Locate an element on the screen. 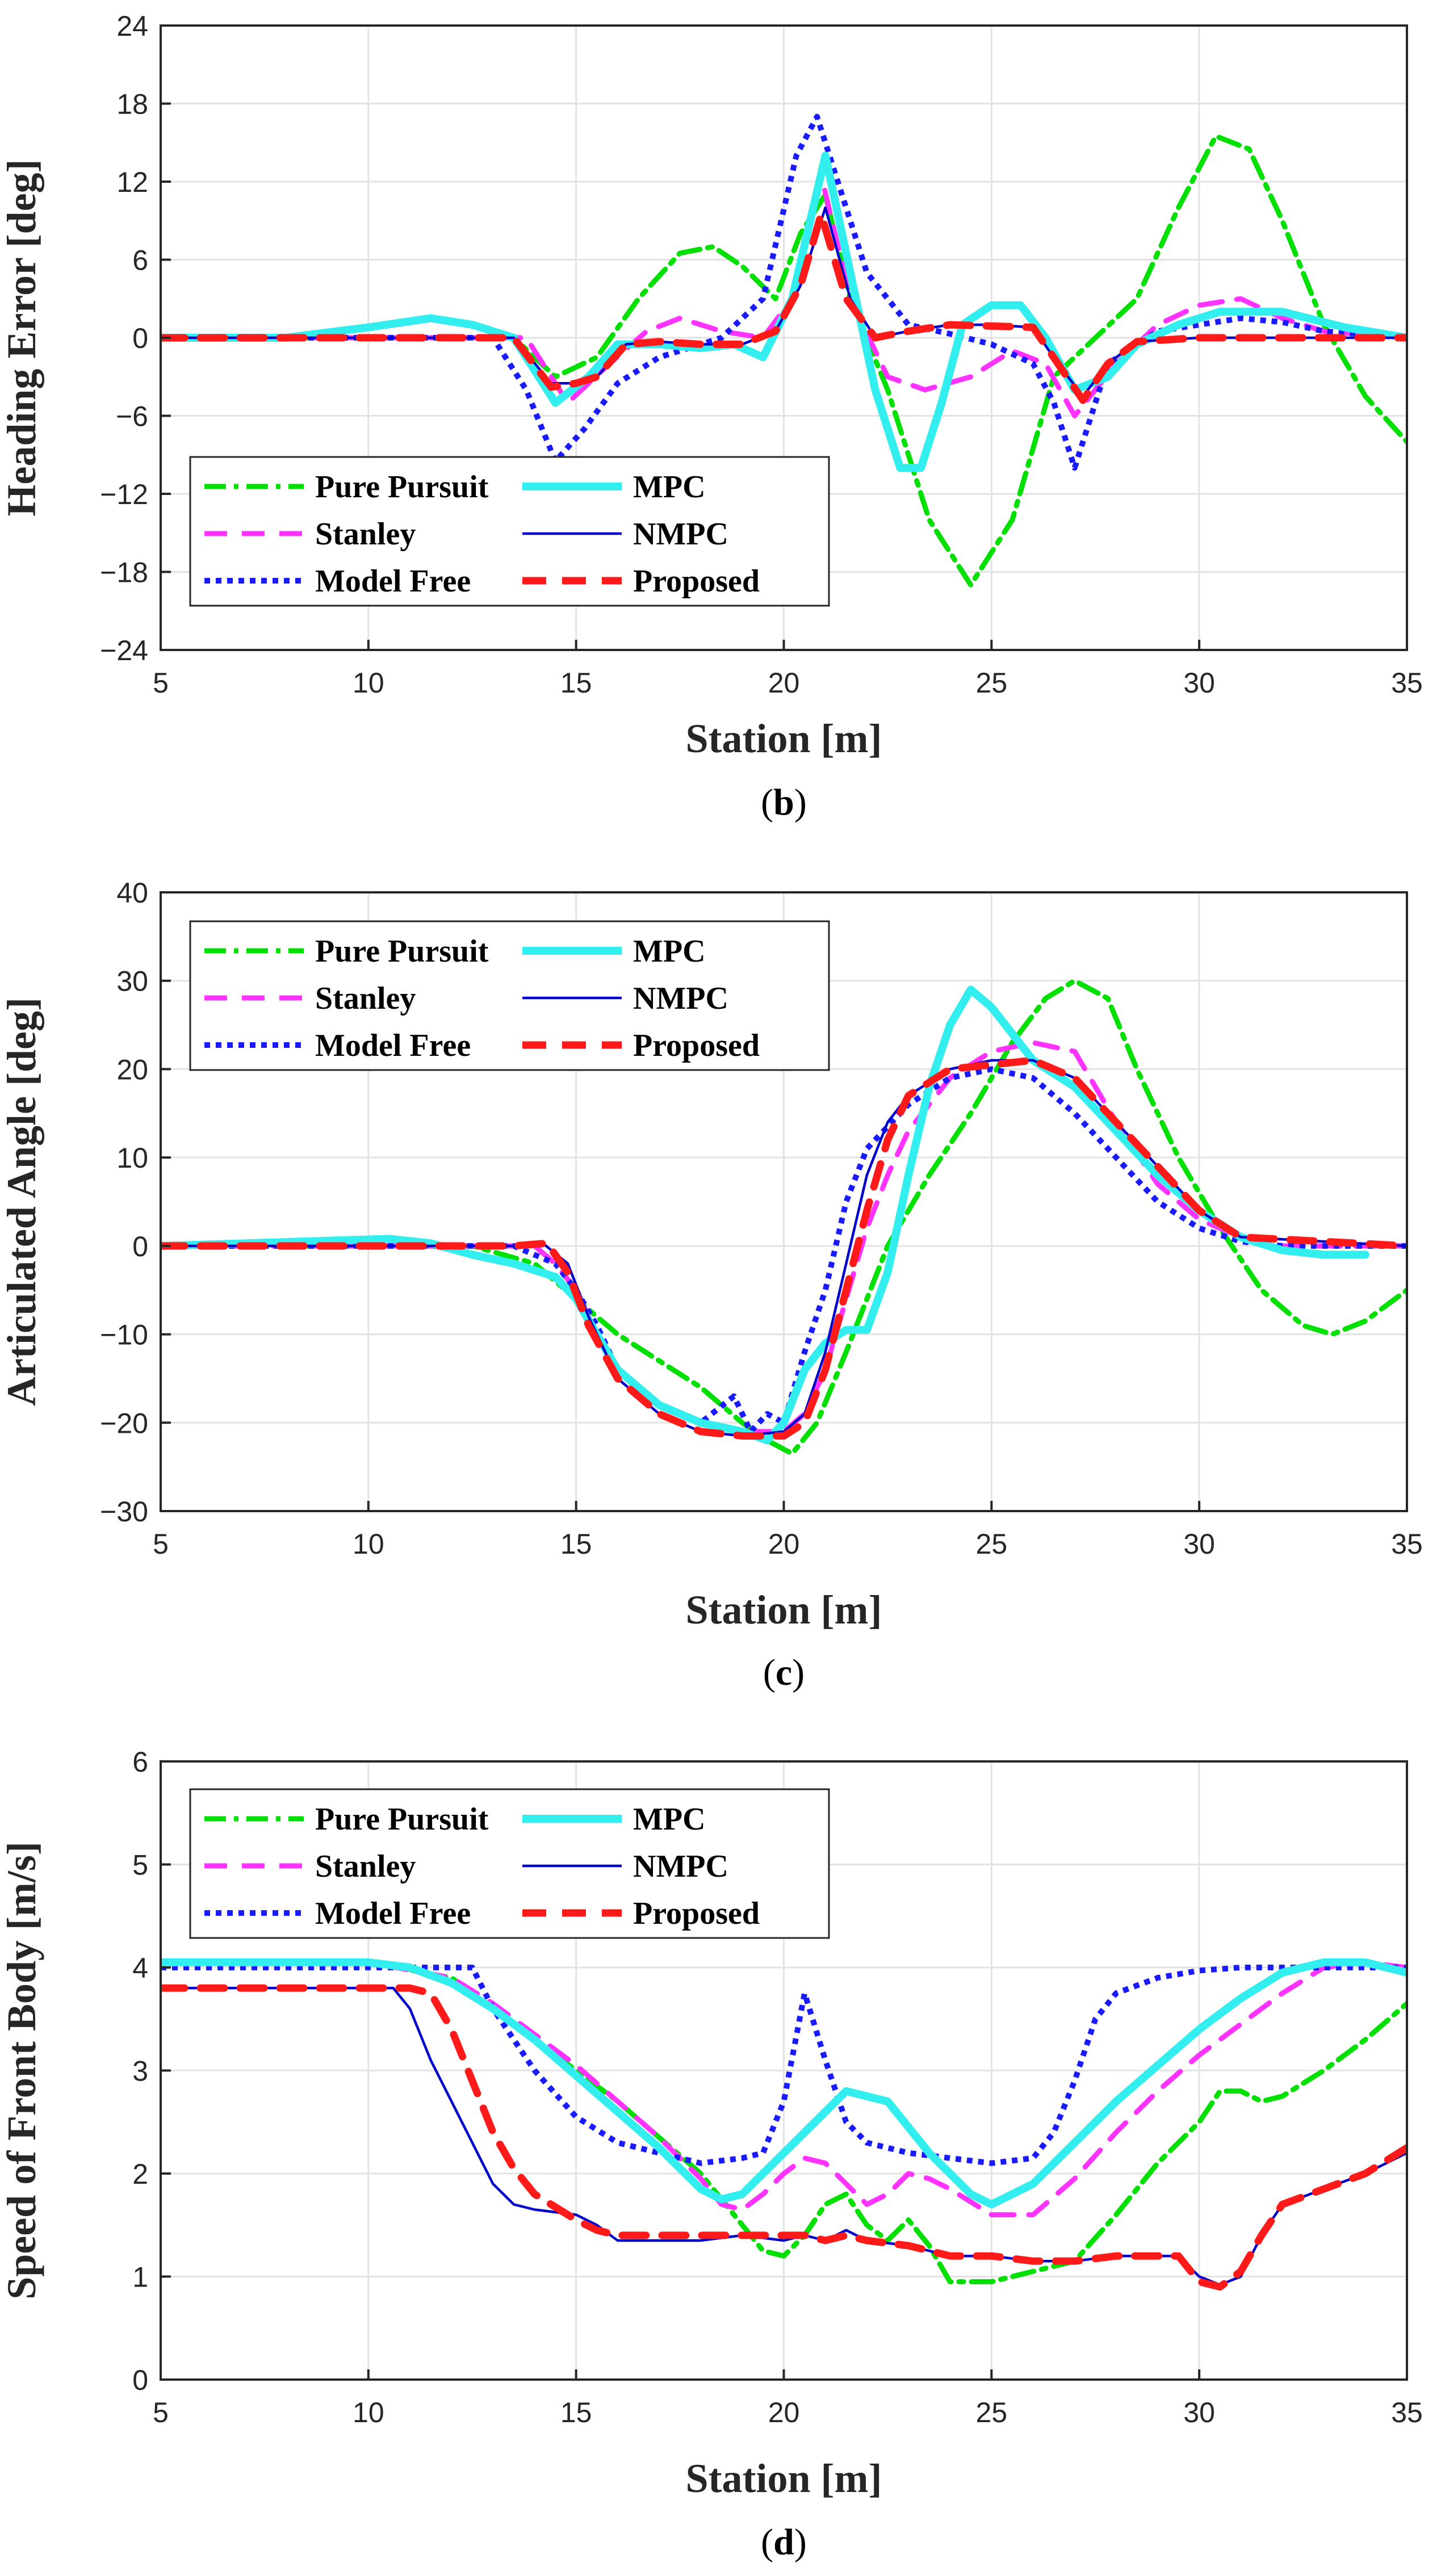 The image size is (1441, 2576). y-tick-label: 18 is located at coordinates (132, 105).